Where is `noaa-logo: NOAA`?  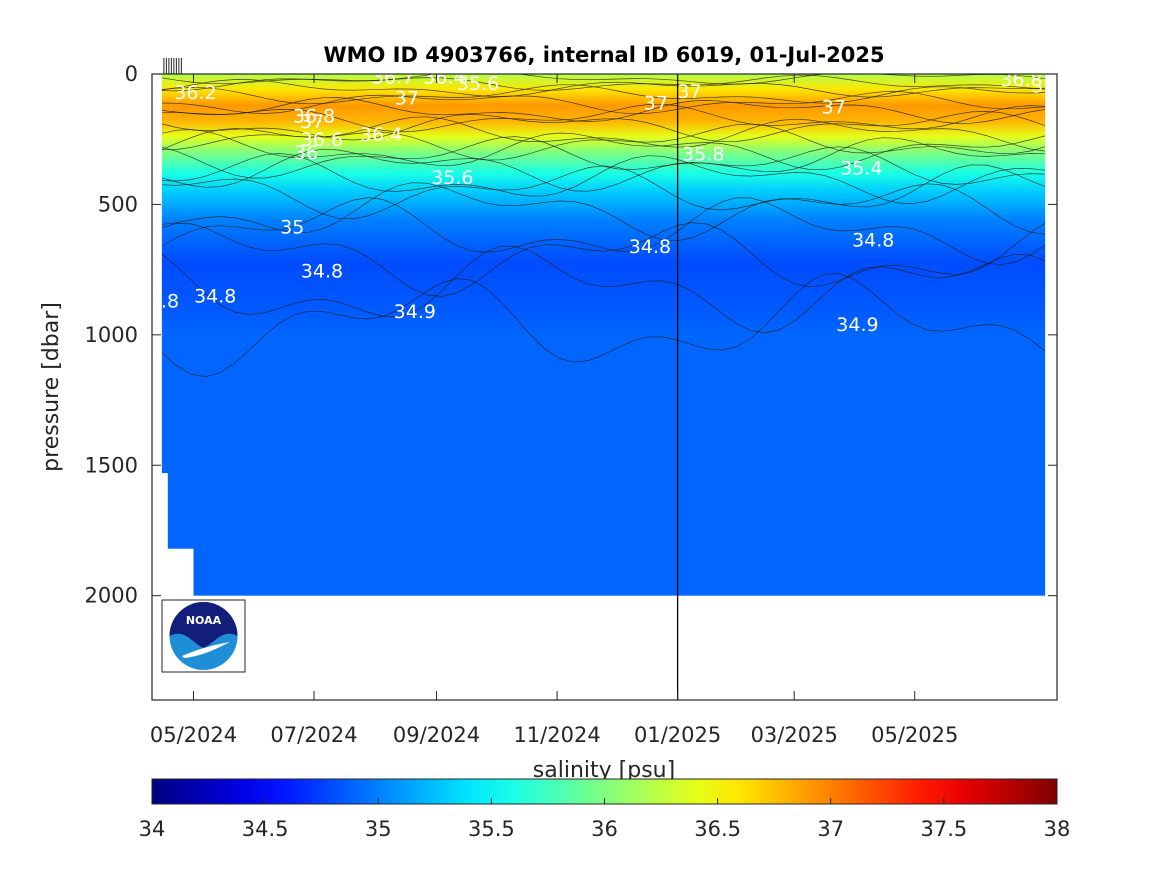
noaa-logo: NOAA is located at coordinates (203, 636).